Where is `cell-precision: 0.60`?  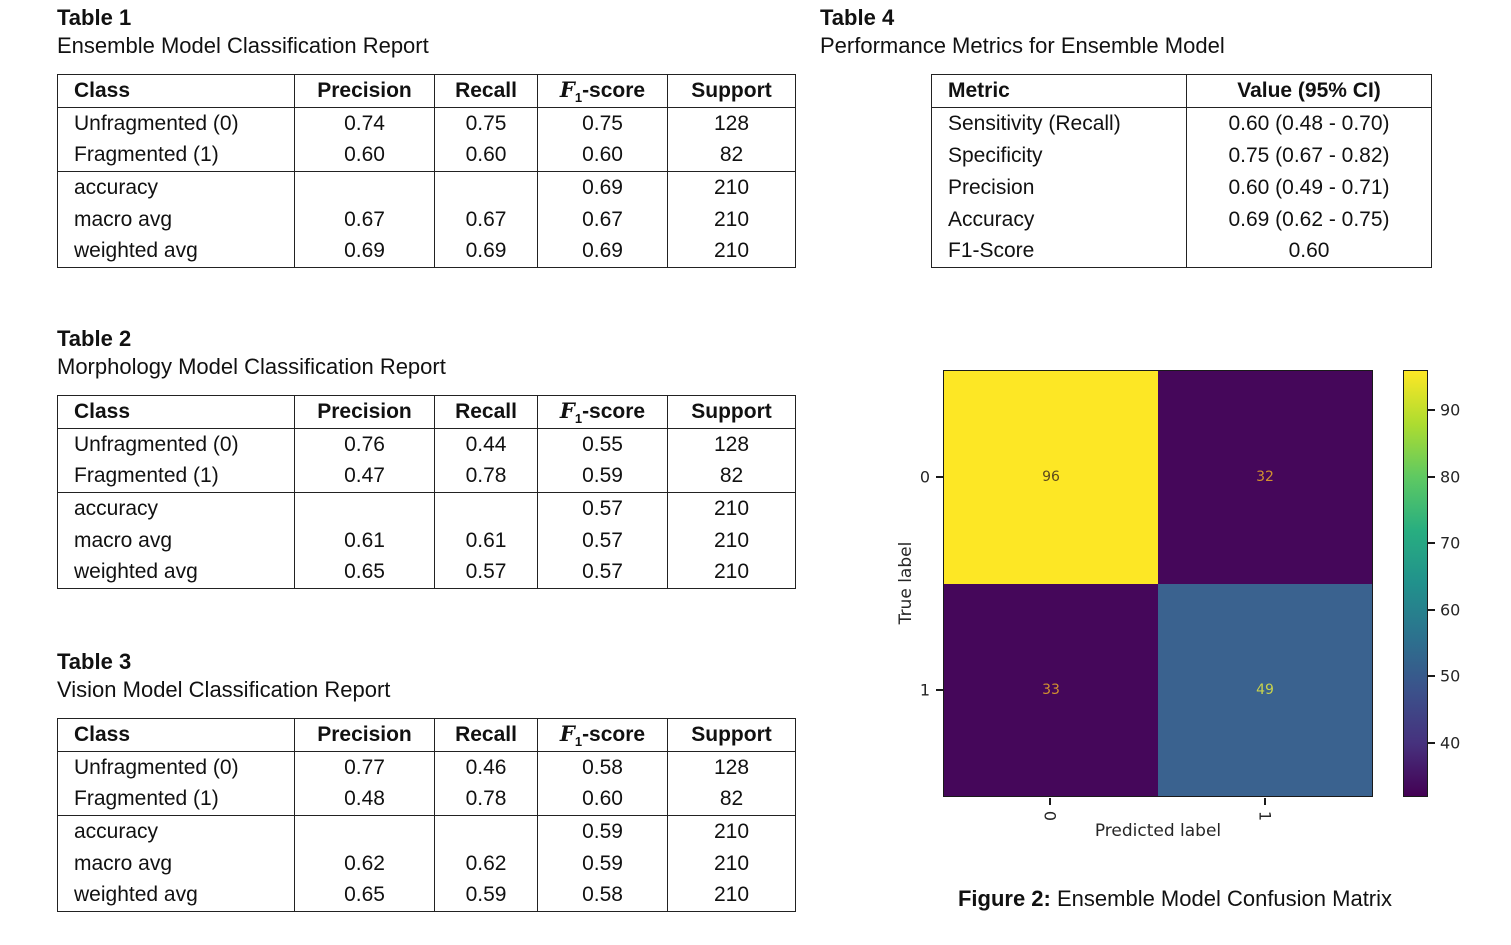 cell-precision: 0.60 is located at coordinates (364, 155).